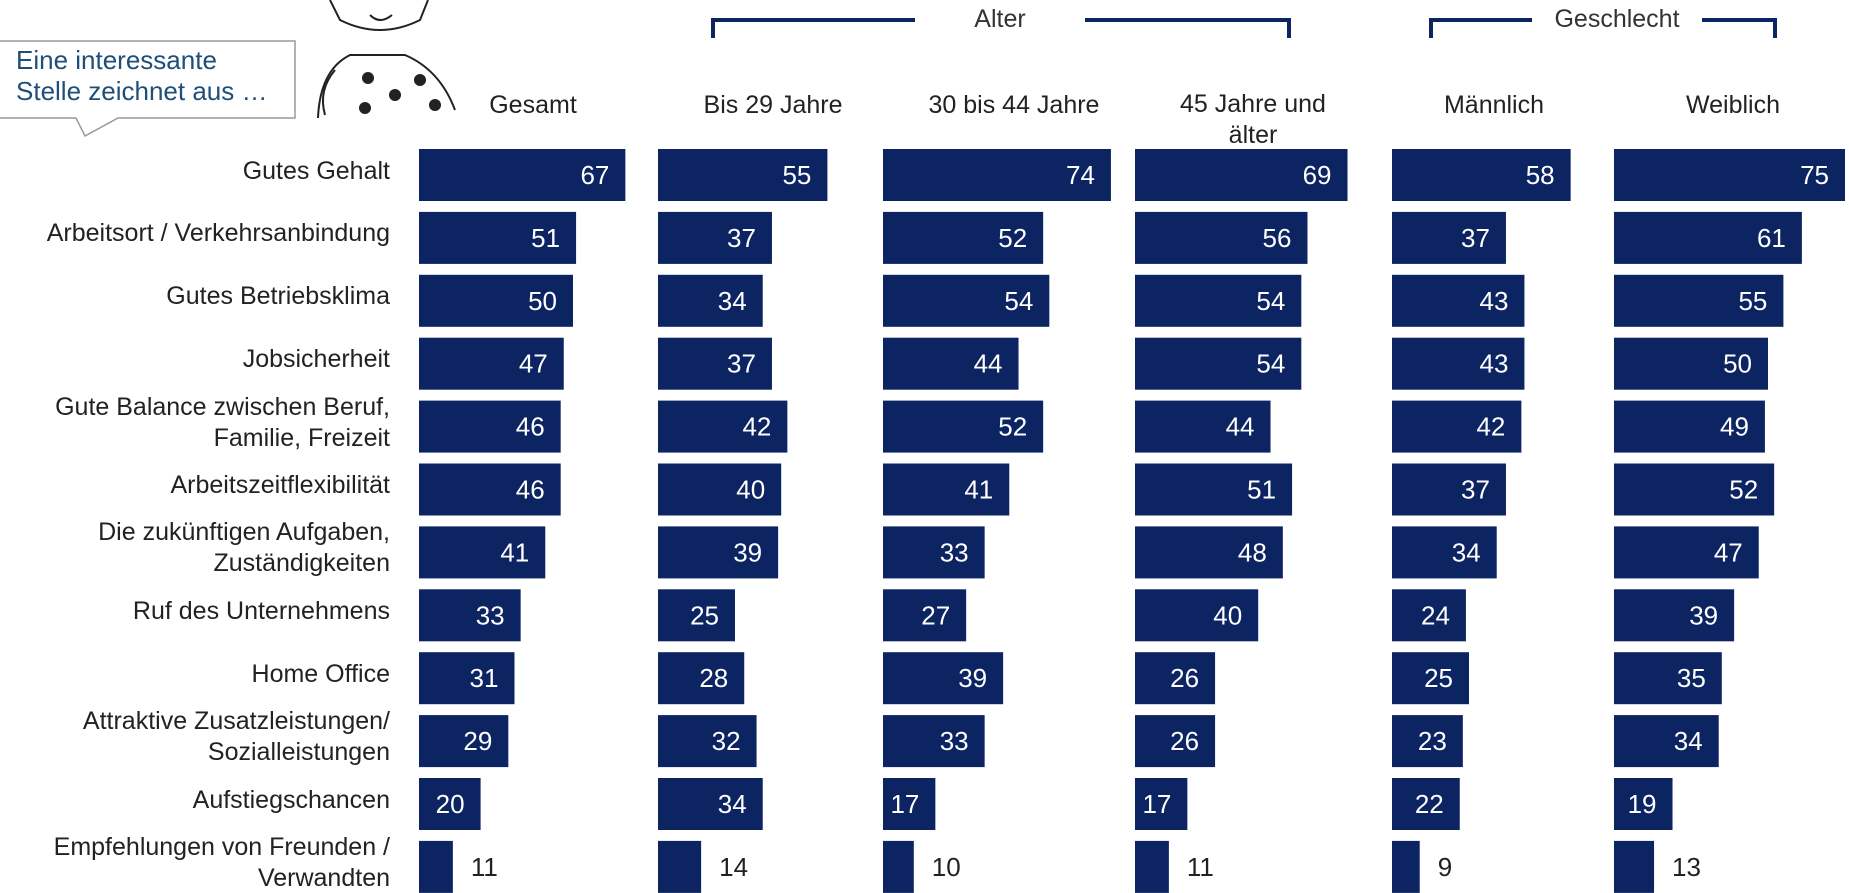  What do you see at coordinates (1691, 678) in the screenshot?
I see `value-label: 35` at bounding box center [1691, 678].